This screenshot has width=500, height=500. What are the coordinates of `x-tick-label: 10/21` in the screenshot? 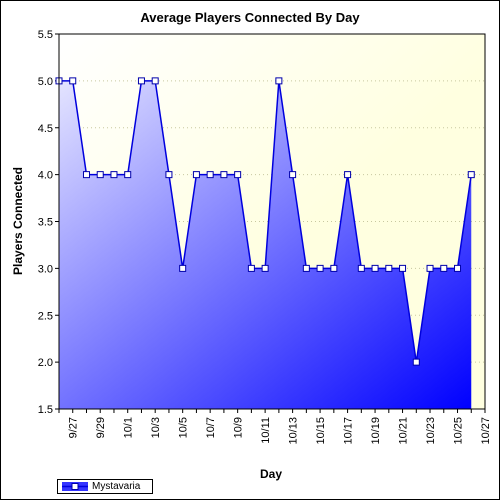 It's located at (404, 431).